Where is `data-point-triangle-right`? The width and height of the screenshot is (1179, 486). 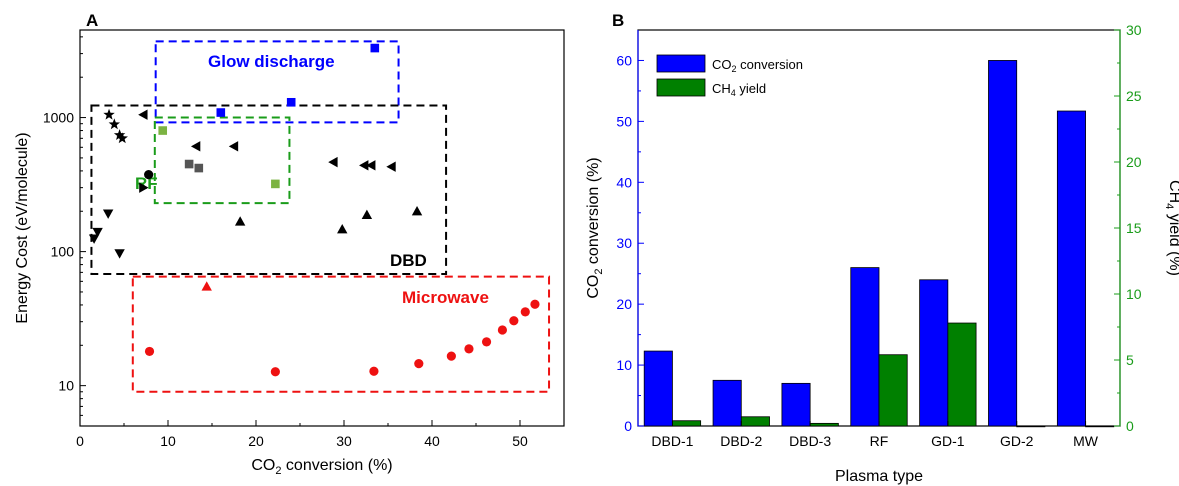 data-point-triangle-right is located at coordinates (144, 187).